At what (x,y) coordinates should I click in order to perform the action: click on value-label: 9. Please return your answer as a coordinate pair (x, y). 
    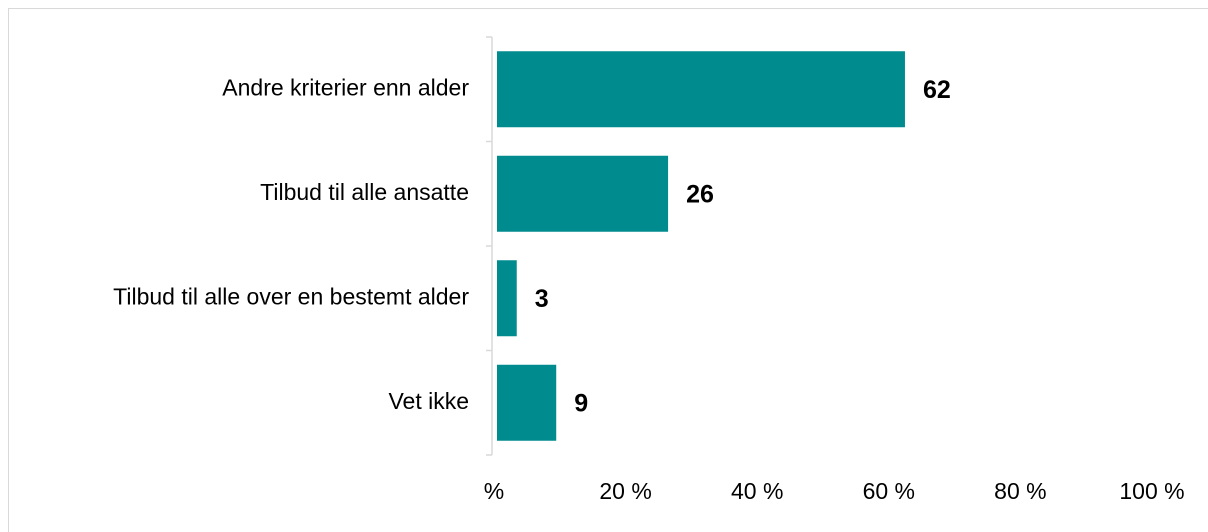
    Looking at the image, I should click on (581, 403).